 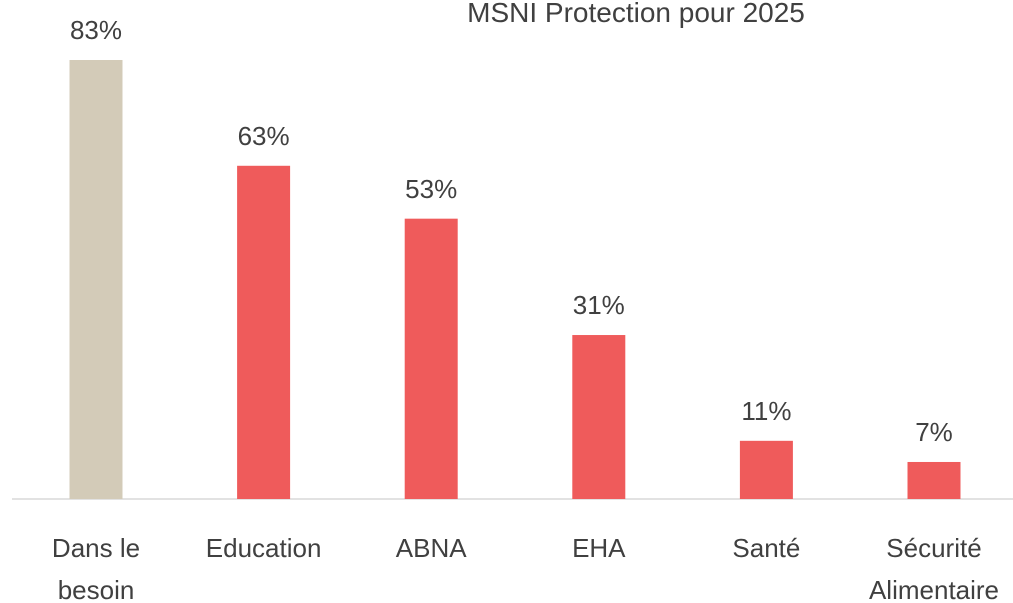 What do you see at coordinates (766, 410) in the screenshot?
I see `value-label: 11%` at bounding box center [766, 410].